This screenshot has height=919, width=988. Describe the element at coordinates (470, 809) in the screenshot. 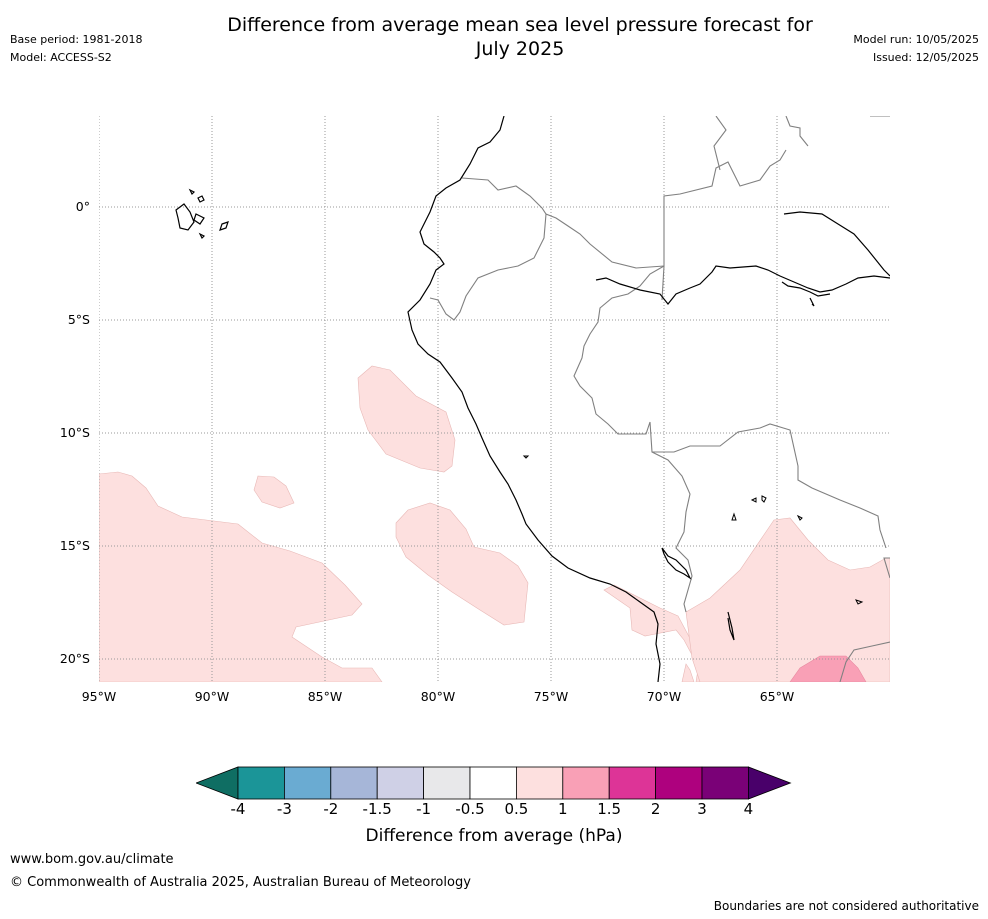

I see `colorbar-tick-label: -0.5` at that location.